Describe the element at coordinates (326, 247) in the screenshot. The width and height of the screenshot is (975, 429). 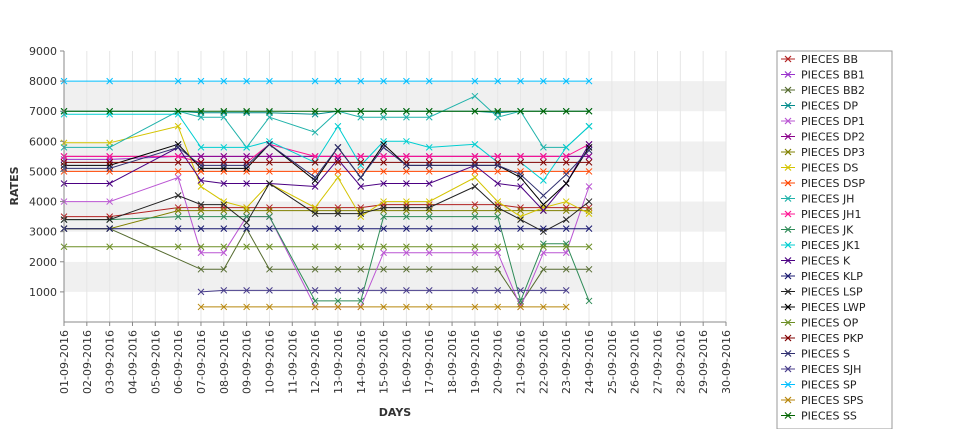
I see `series-pieces-op` at that location.